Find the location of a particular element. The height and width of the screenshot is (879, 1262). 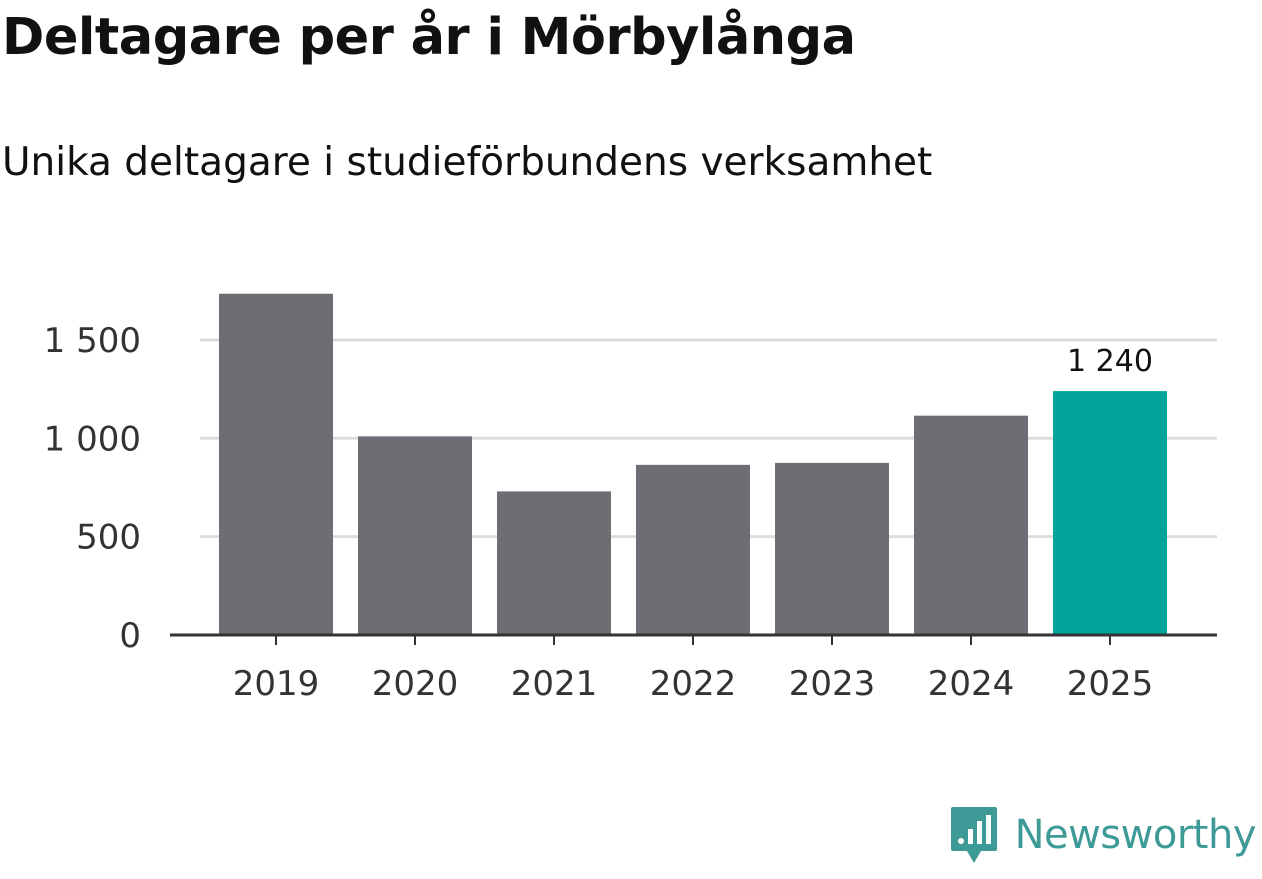

bar-2024 is located at coordinates (971, 525).